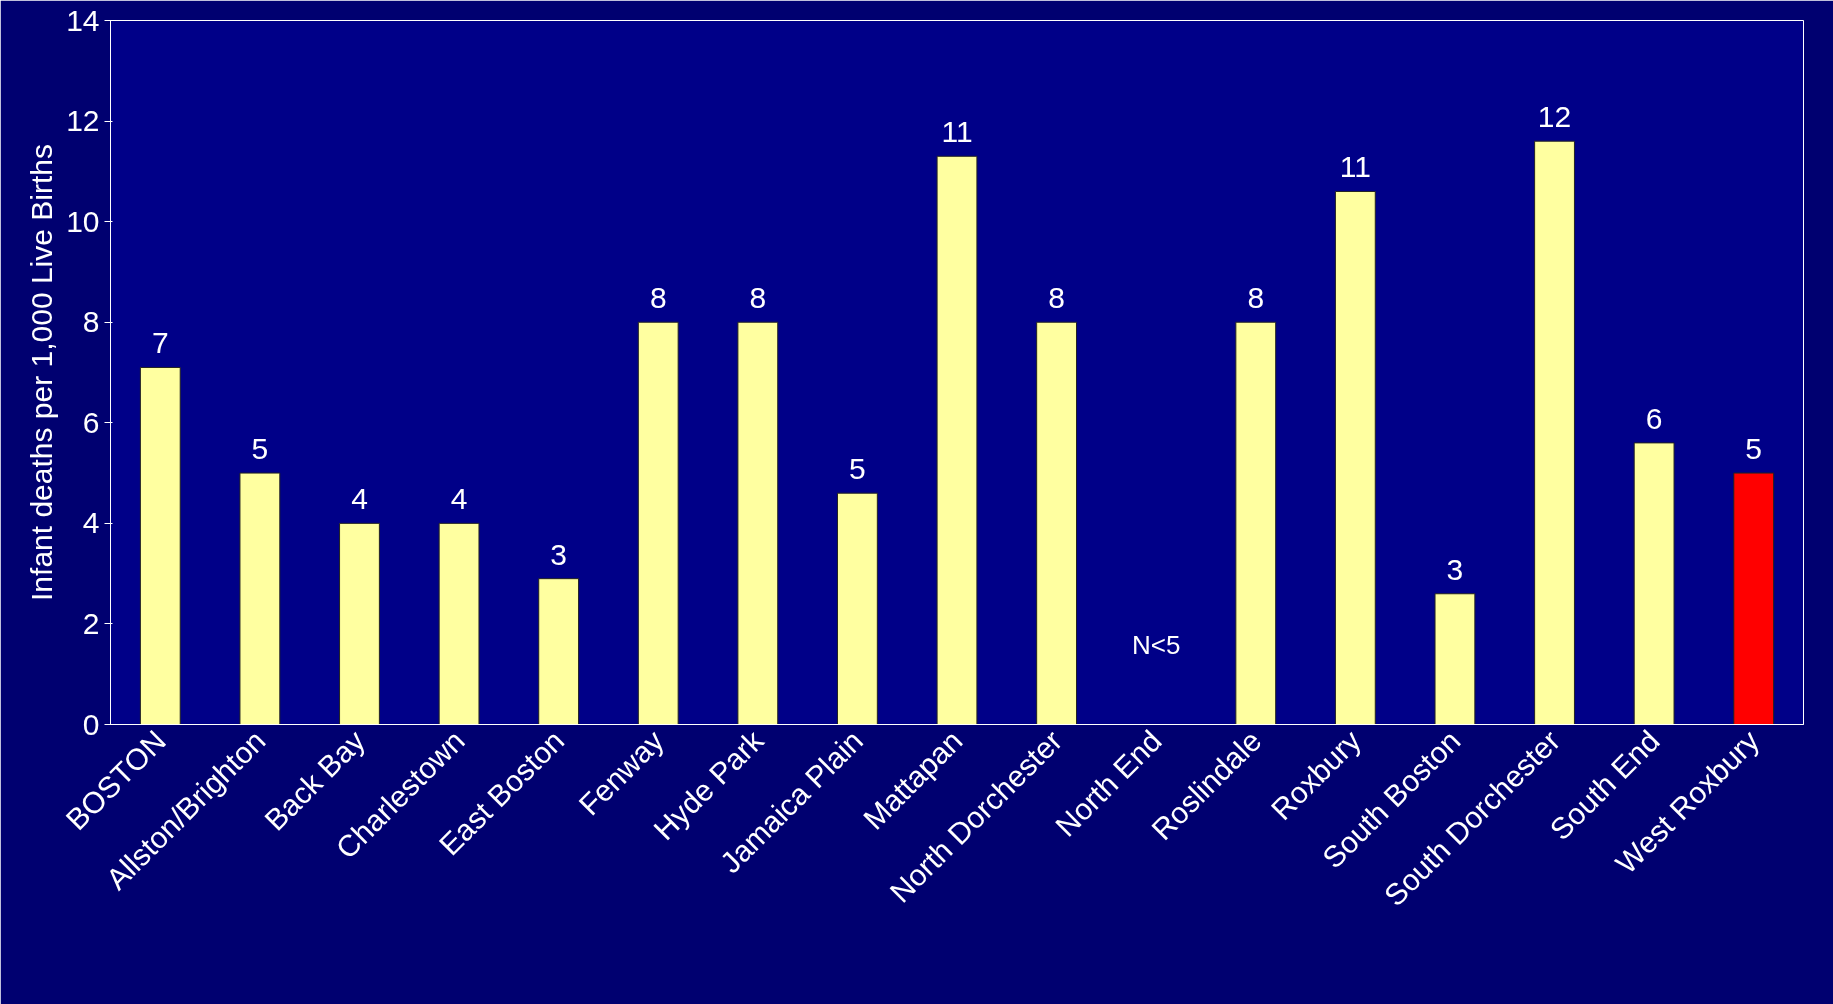 This screenshot has height=1004, width=1833. What do you see at coordinates (83, 20) in the screenshot?
I see `y-tick-label: 14` at bounding box center [83, 20].